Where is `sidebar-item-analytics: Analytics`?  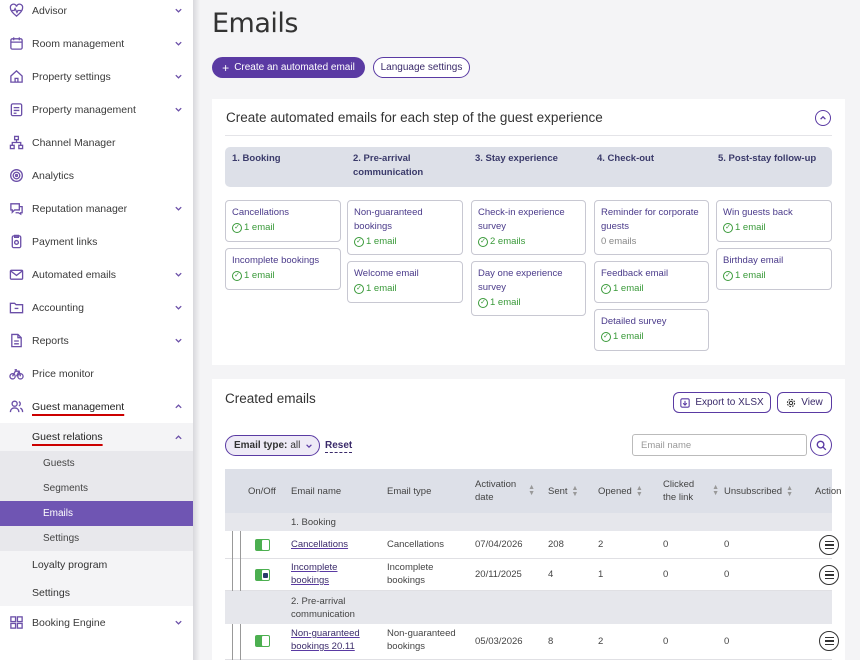 sidebar-item-analytics: Analytics is located at coordinates (96, 175).